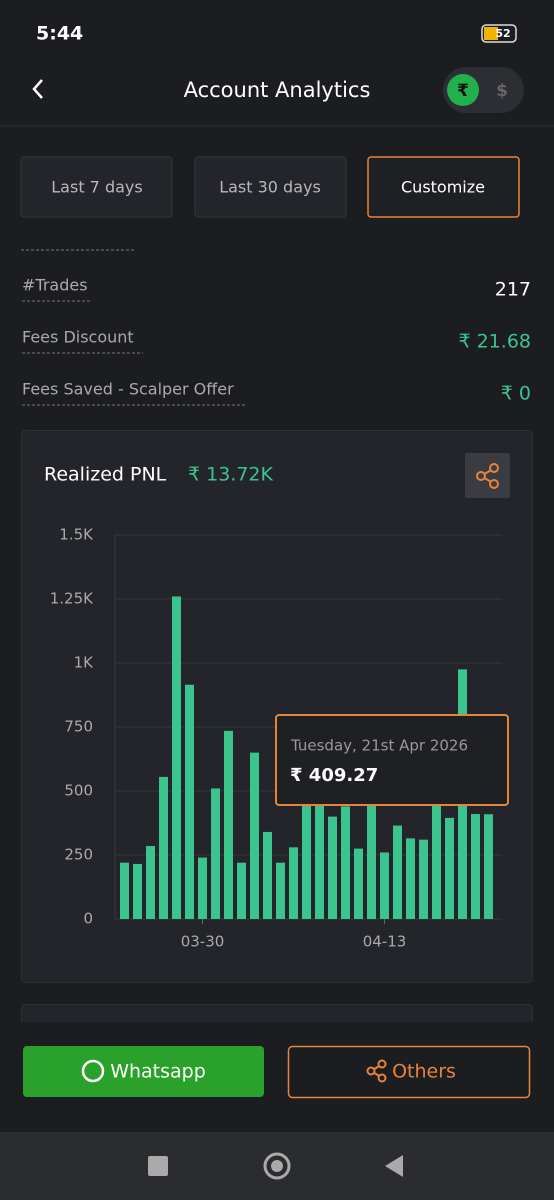 Image resolution: width=554 pixels, height=1200 pixels. What do you see at coordinates (494, 342) in the screenshot?
I see `stat-value: ₹ 21.68` at bounding box center [494, 342].